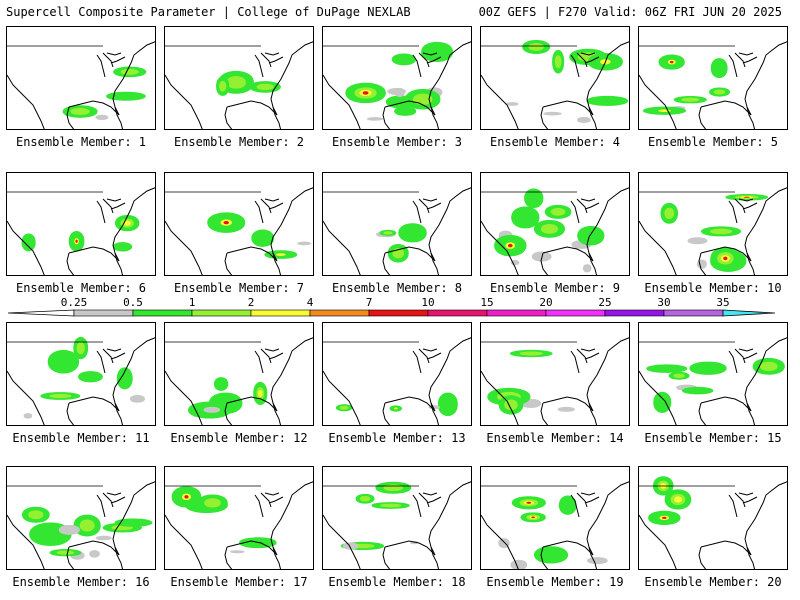  What do you see at coordinates (605, 302) in the screenshot?
I see `legend-tick-label: 25` at bounding box center [605, 302].